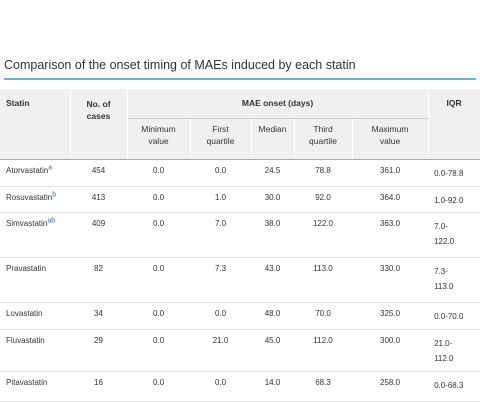  What do you see at coordinates (390, 129) in the screenshot?
I see `max-header-line1: Maximum` at bounding box center [390, 129].